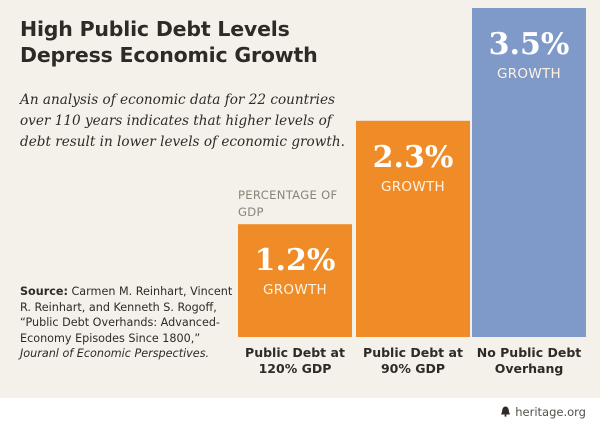 Image resolution: width=600 pixels, height=423 pixels. I want to click on liberty-bell-icon, so click(505, 413).